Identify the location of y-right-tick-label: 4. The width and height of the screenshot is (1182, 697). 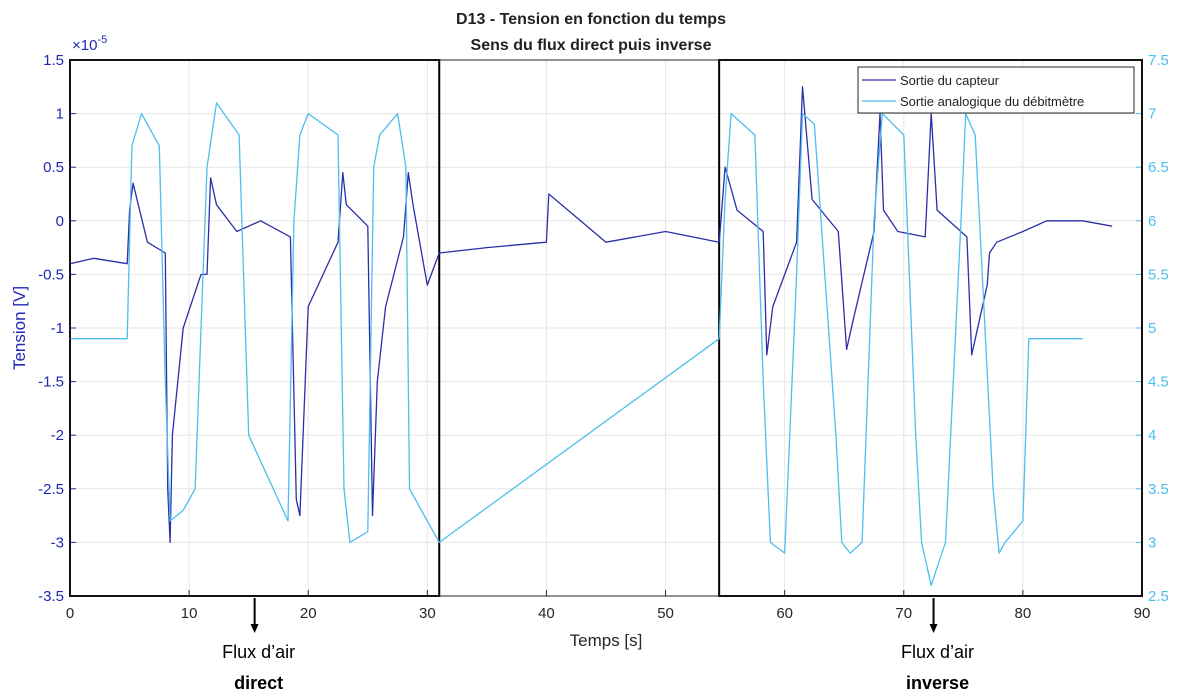
(1152, 435).